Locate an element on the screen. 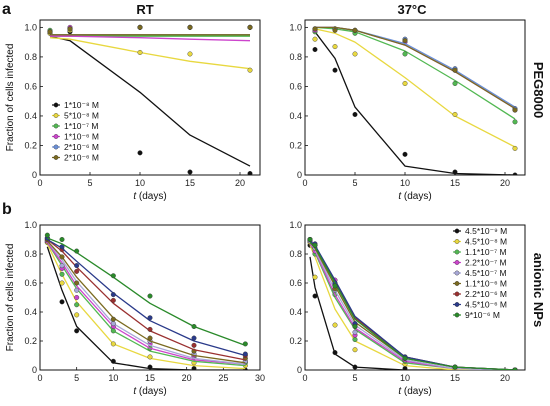 This screenshot has width=550, height=406. x-axis-unit: (days) is located at coordinates (416, 391).